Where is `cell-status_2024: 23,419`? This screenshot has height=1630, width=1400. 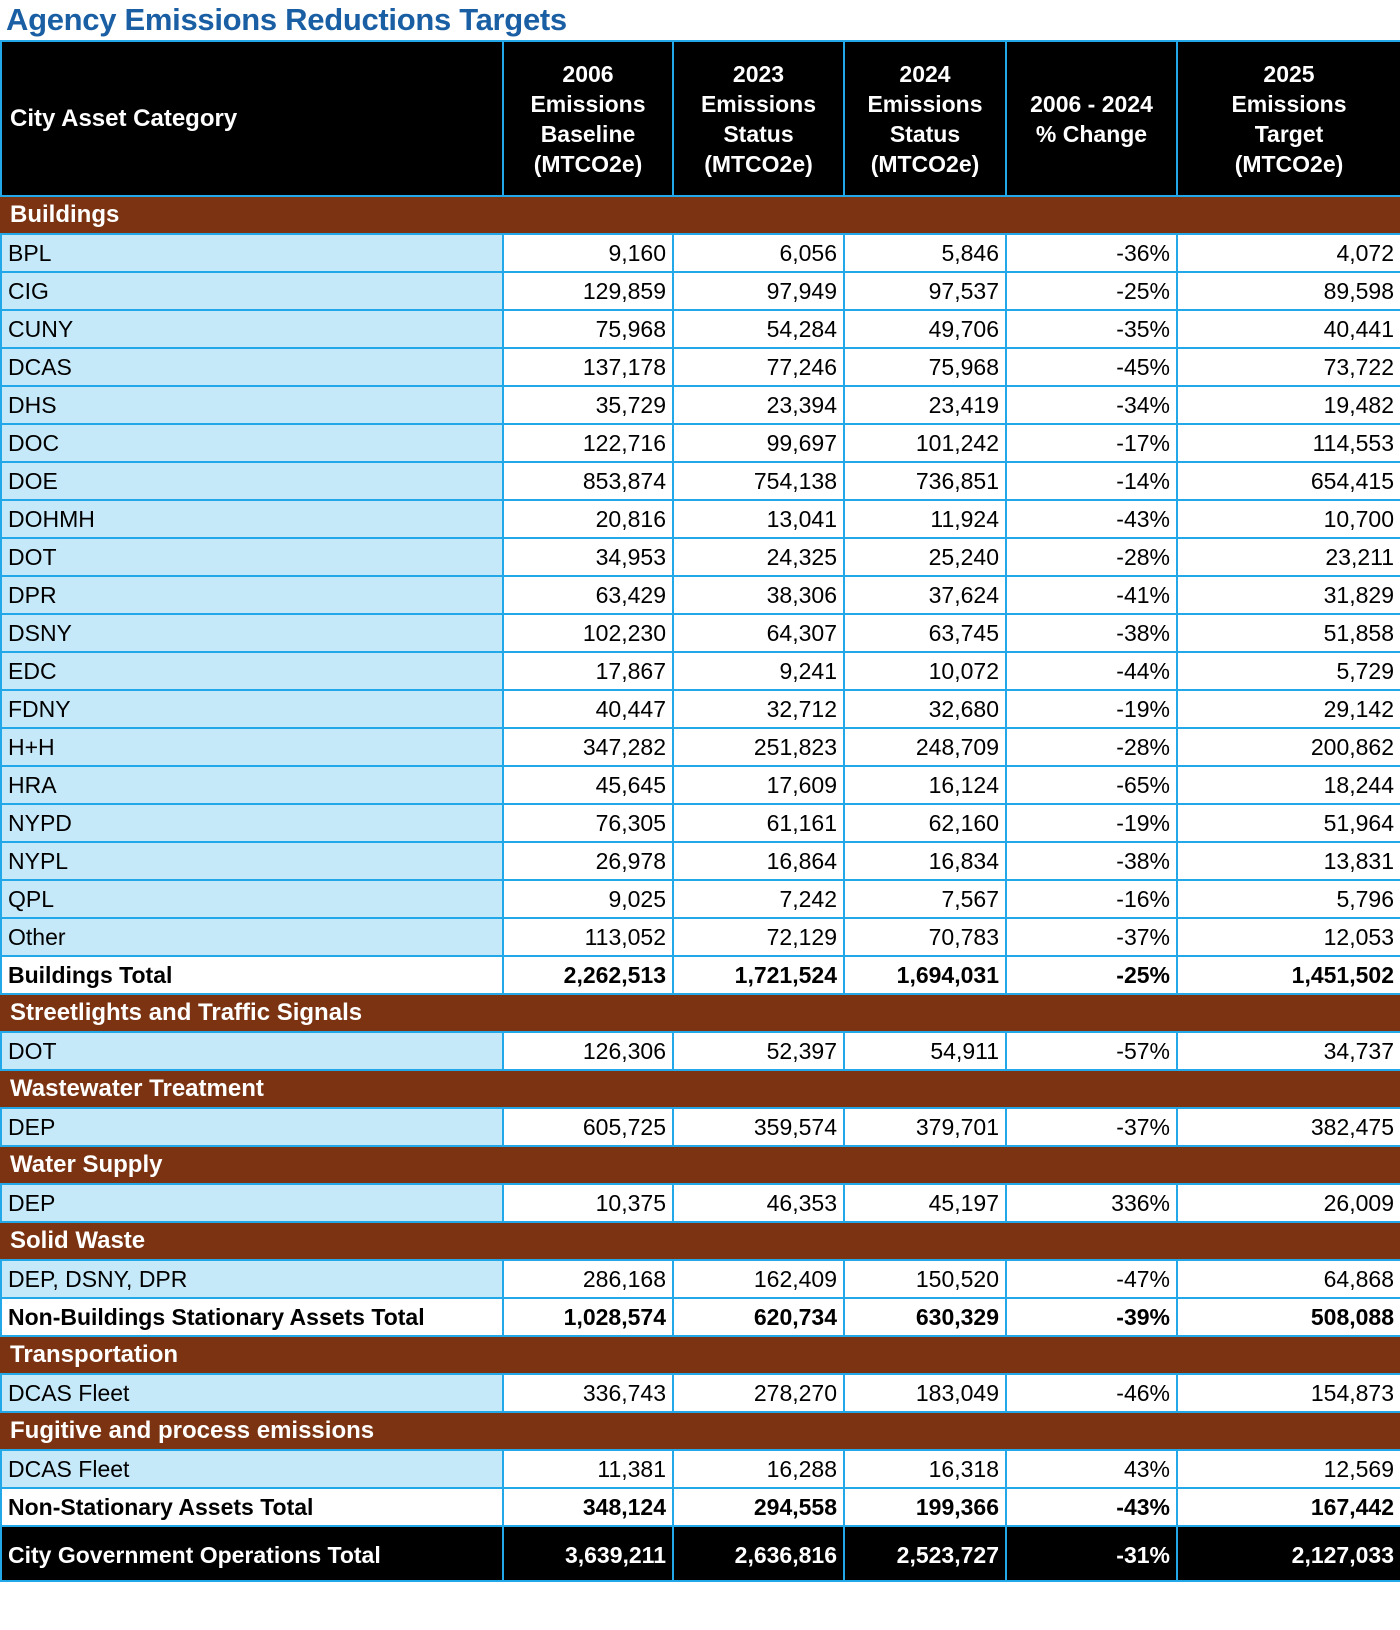
cell-status_2024: 23,419 is located at coordinates (925, 405).